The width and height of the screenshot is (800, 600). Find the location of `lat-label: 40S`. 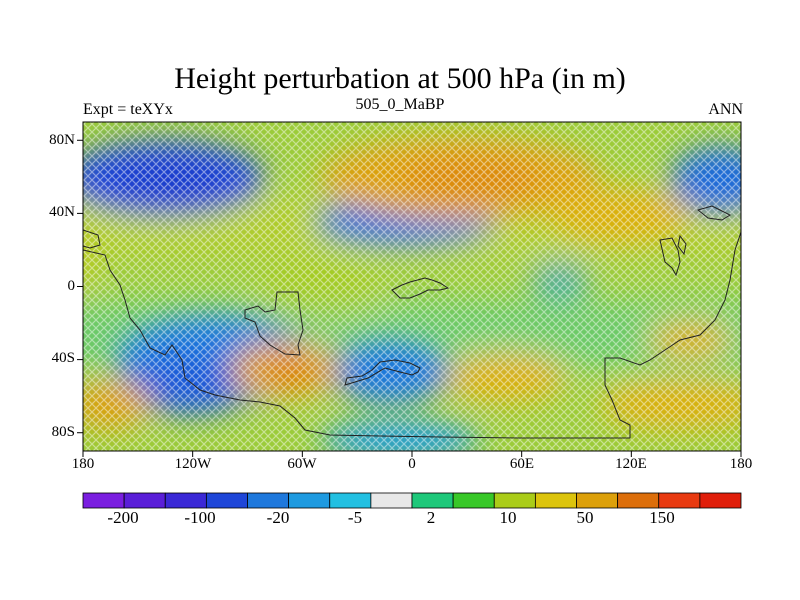

lat-label: 40S is located at coordinates (63, 358).